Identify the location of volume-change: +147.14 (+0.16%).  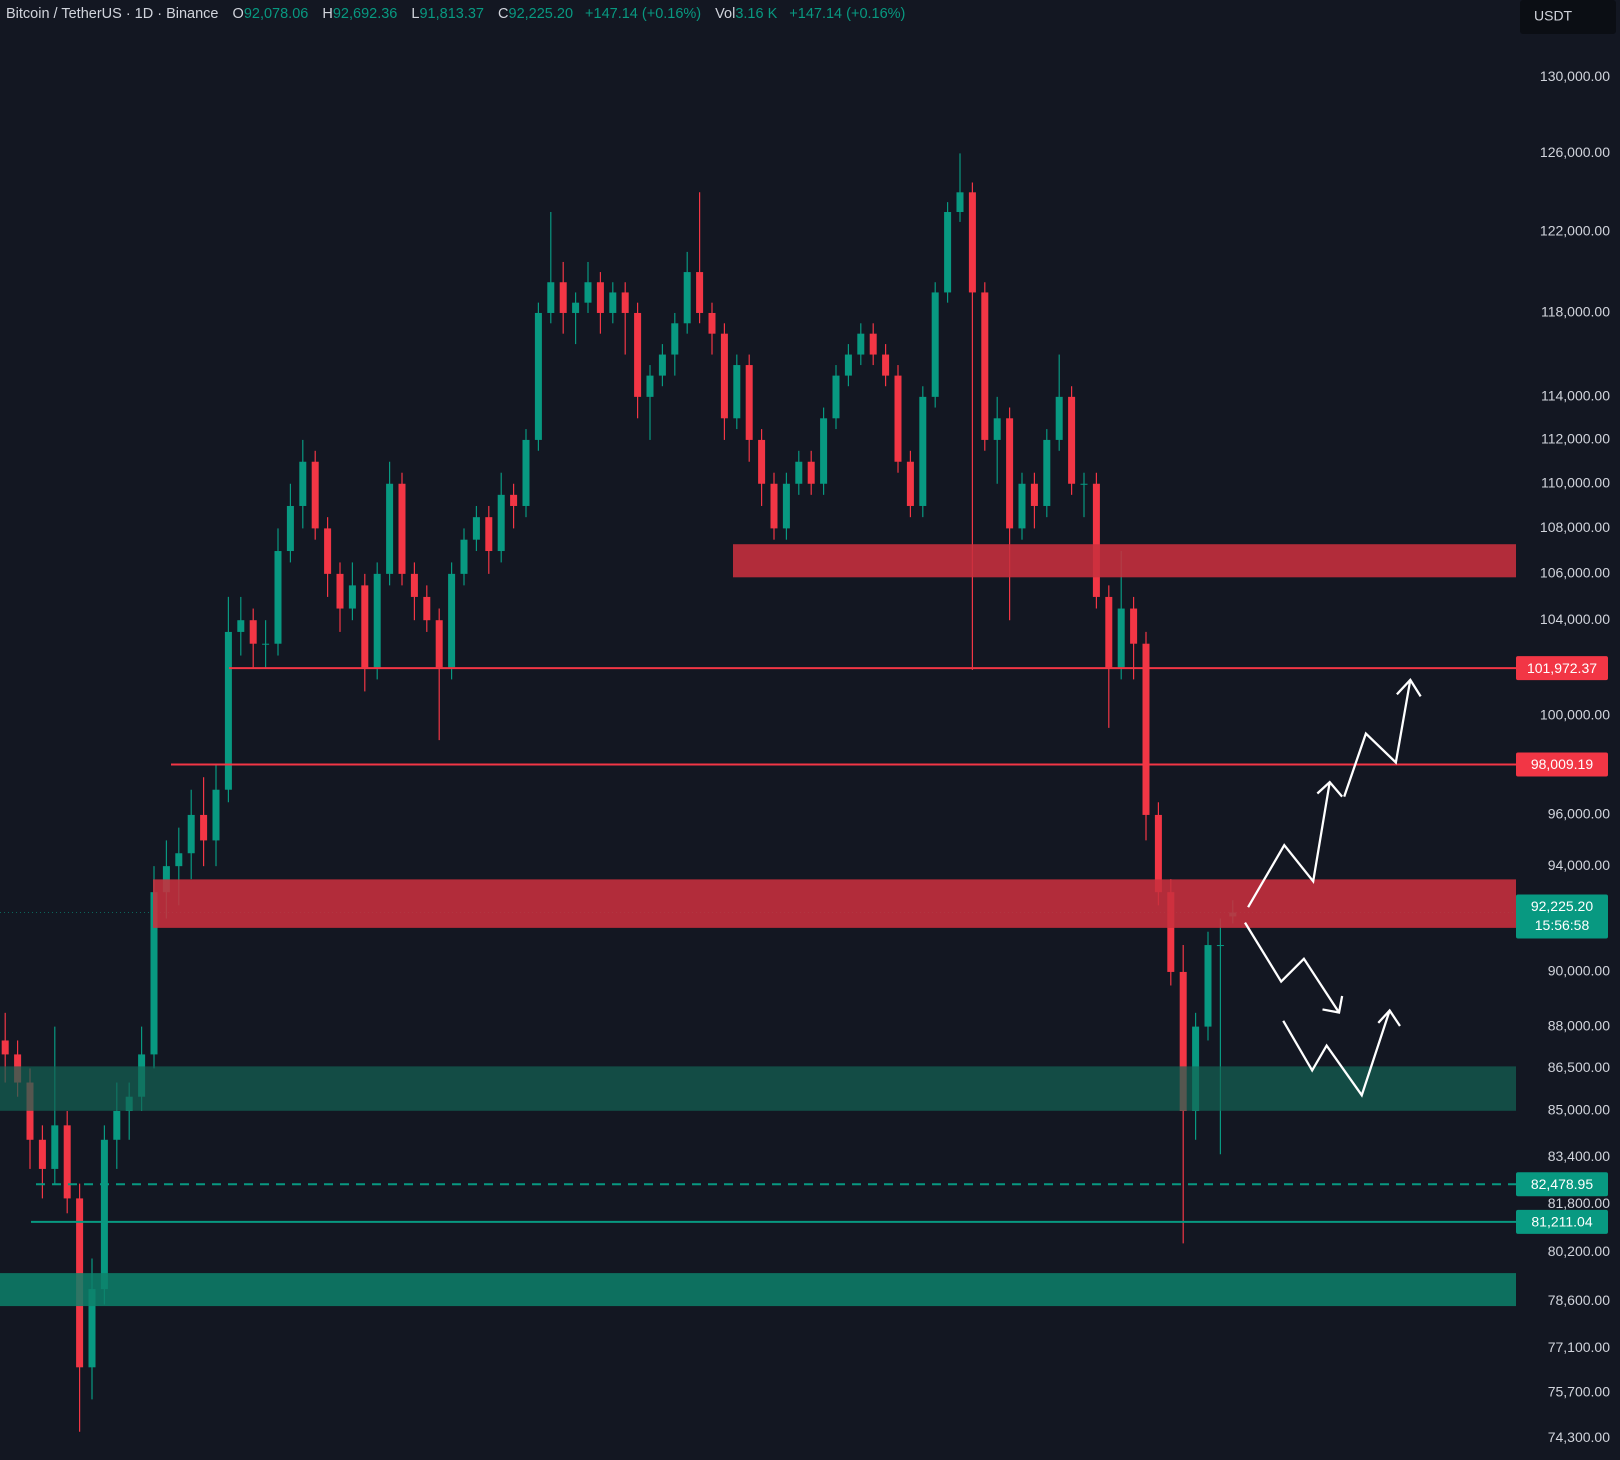
(847, 14).